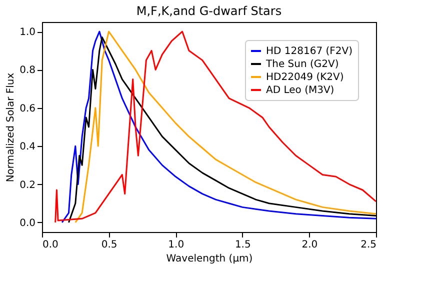  What do you see at coordinates (28, 223) in the screenshot?
I see `y-tick-label: 0.0` at bounding box center [28, 223].